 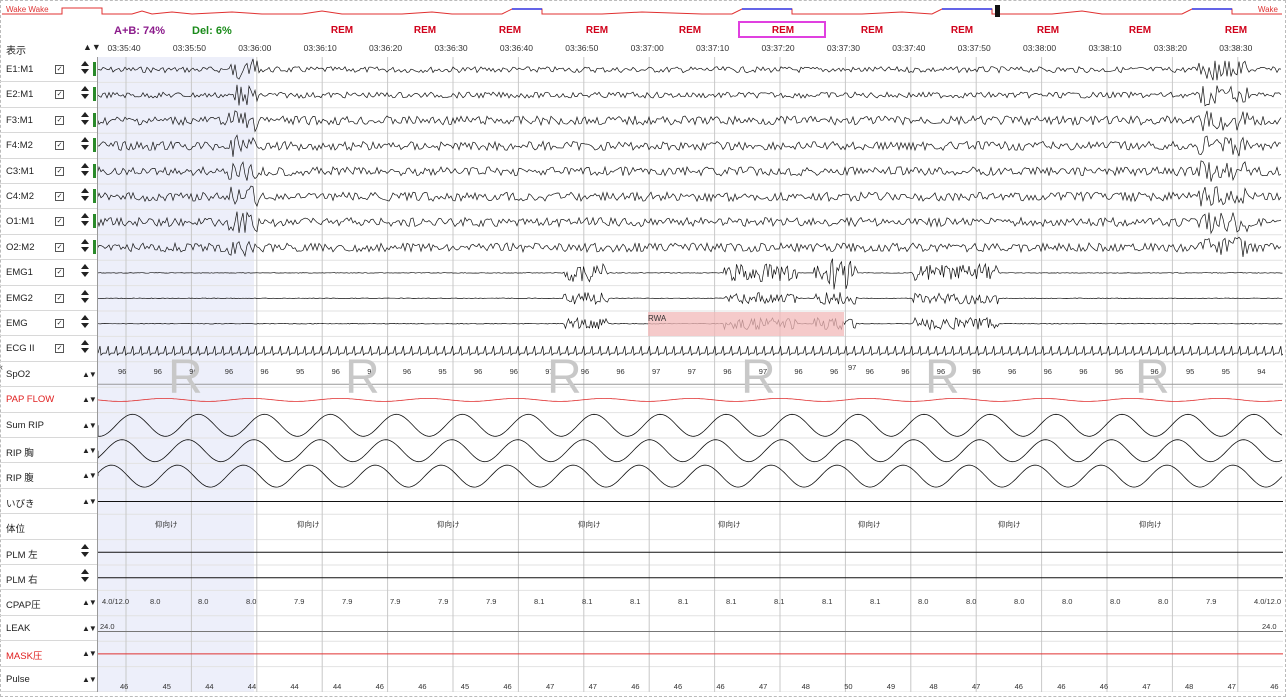 I want to click on channel-name: LEAK, so click(x=18, y=628).